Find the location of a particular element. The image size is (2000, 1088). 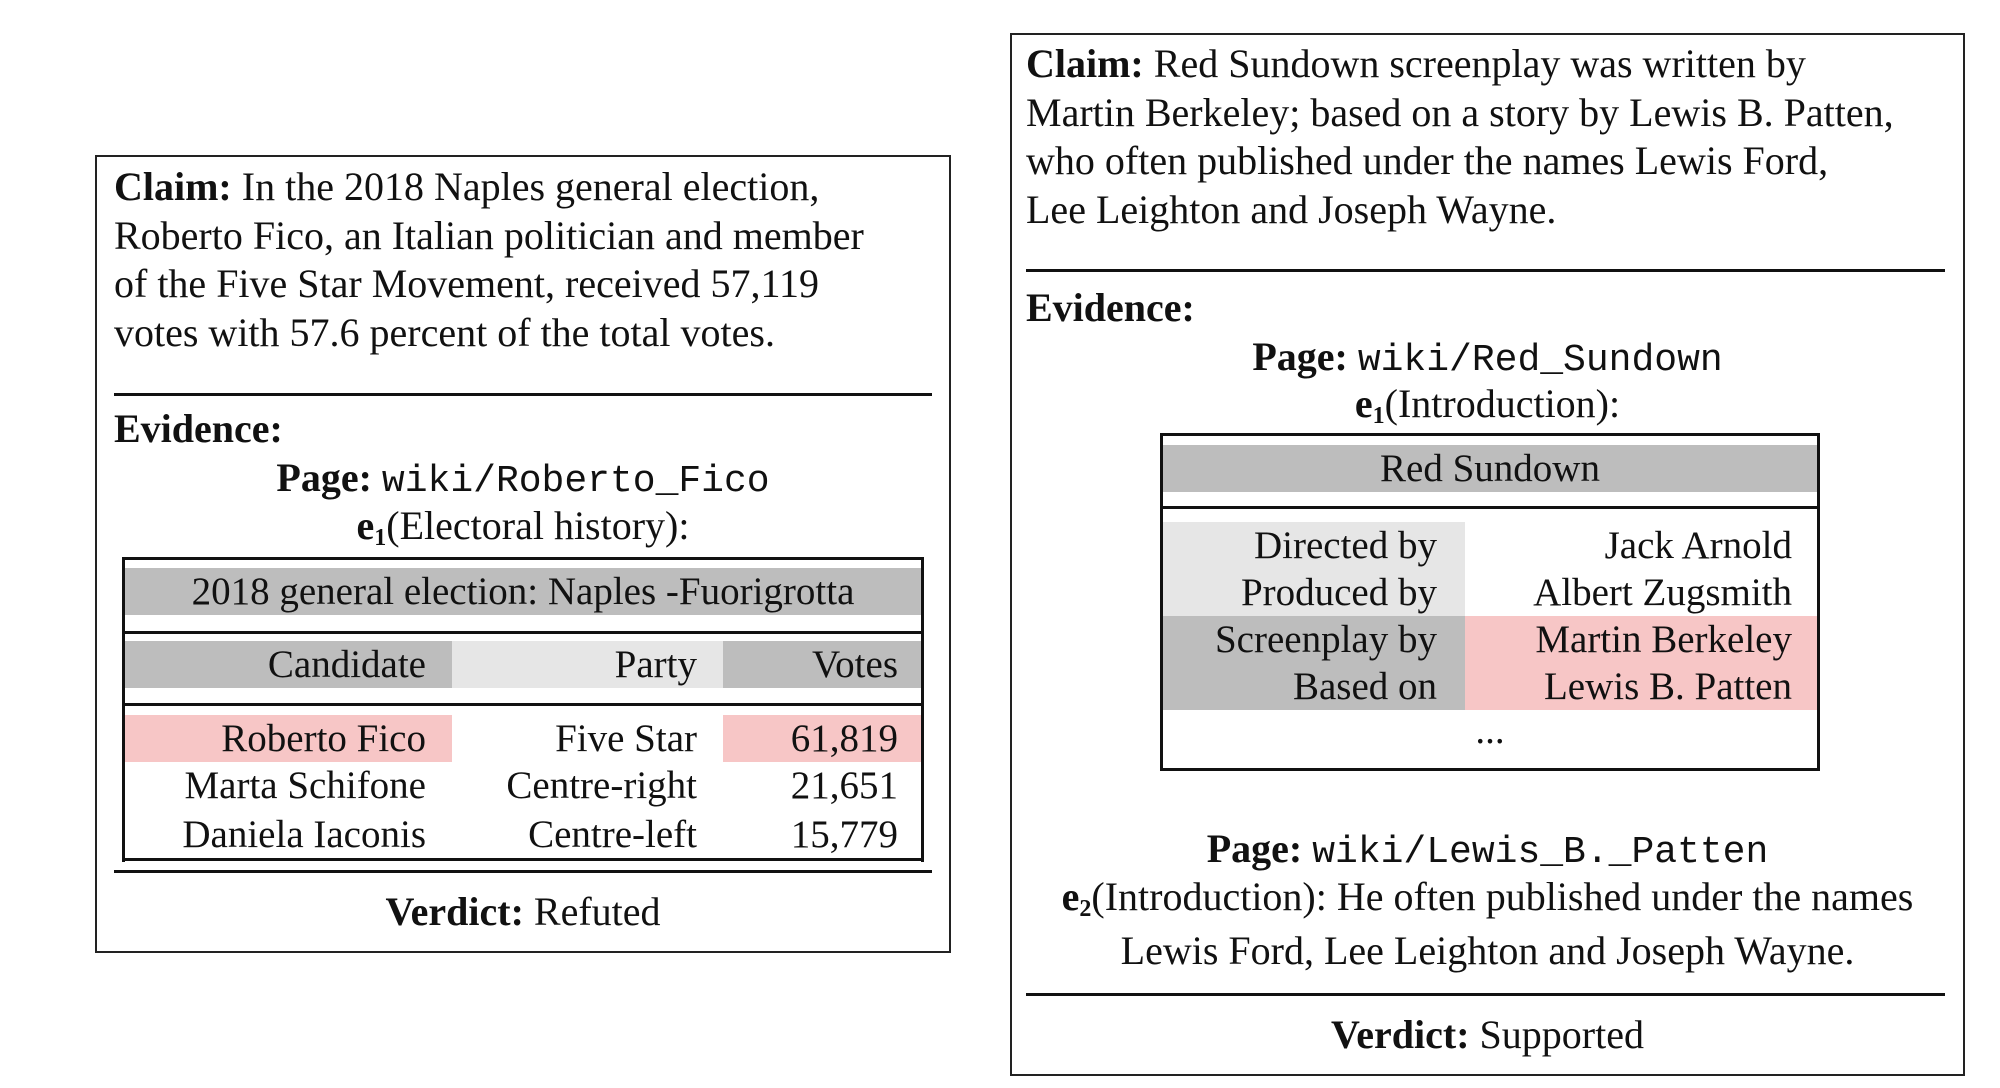

infobox-value: Albert Zugsmith is located at coordinates (1662, 592).